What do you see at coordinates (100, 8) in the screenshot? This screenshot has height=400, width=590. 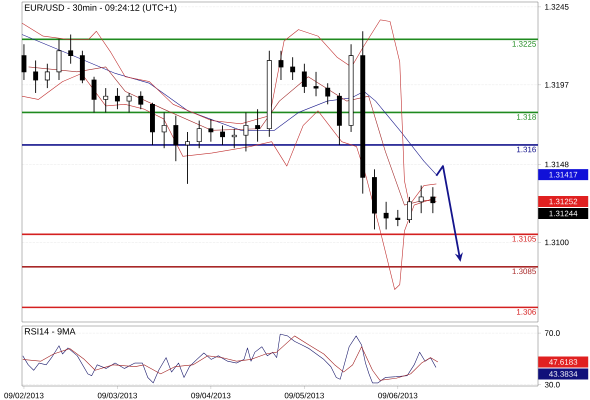 I see `chart-title: EUR/USD - 30min - 09:24:12 (UTC+1)` at bounding box center [100, 8].